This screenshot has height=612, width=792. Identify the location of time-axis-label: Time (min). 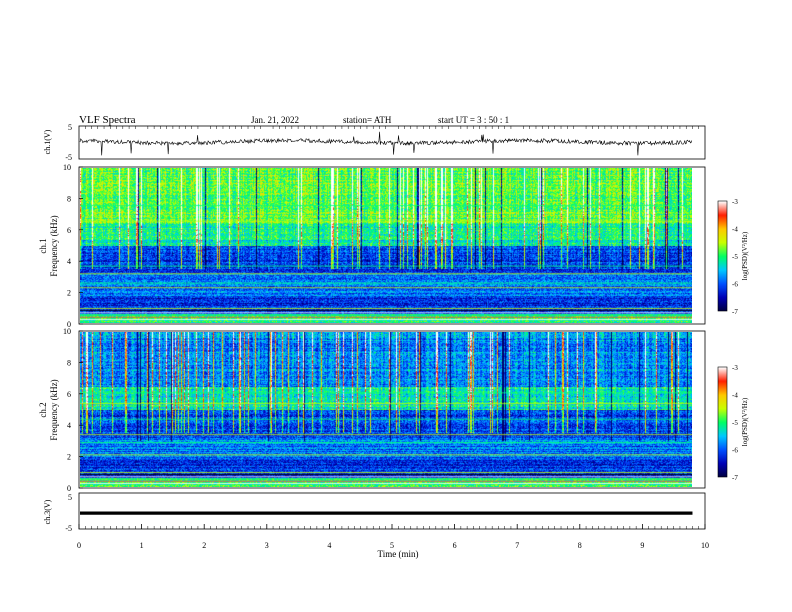
(398, 554).